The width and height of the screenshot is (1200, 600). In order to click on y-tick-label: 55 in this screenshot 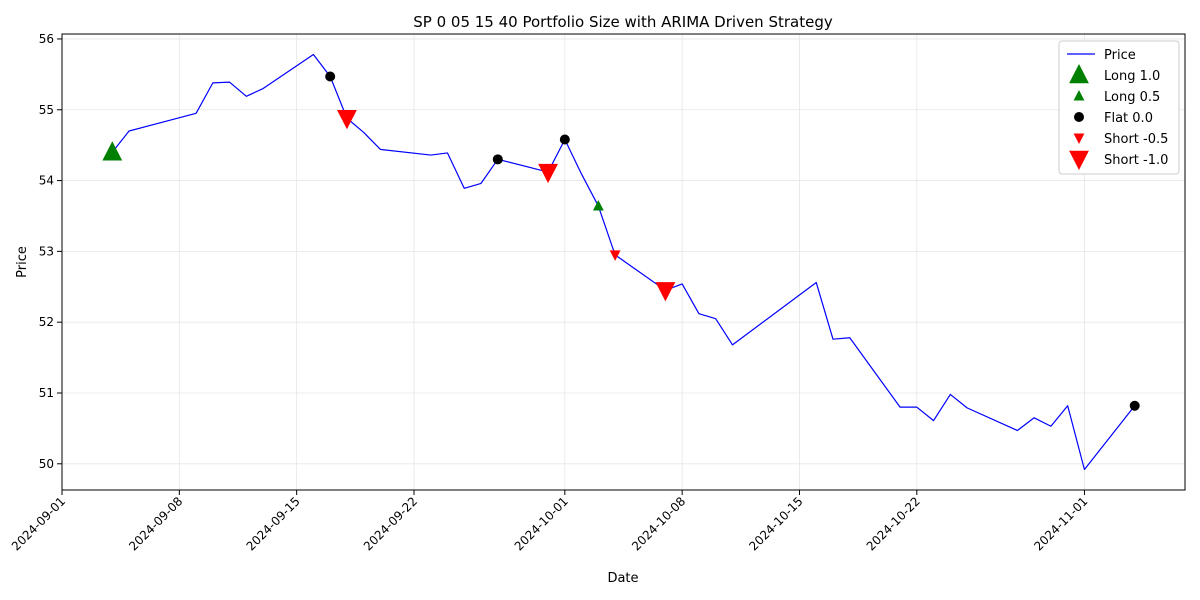, I will do `click(46, 110)`.